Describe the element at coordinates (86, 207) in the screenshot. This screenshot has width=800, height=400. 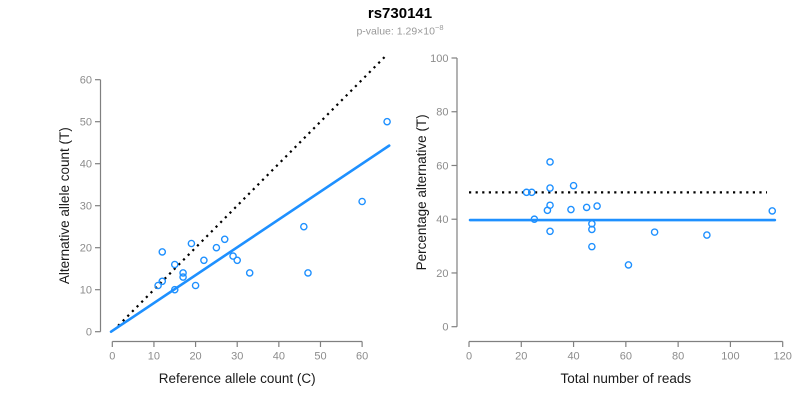
I see `y-tick-label: 30` at that location.